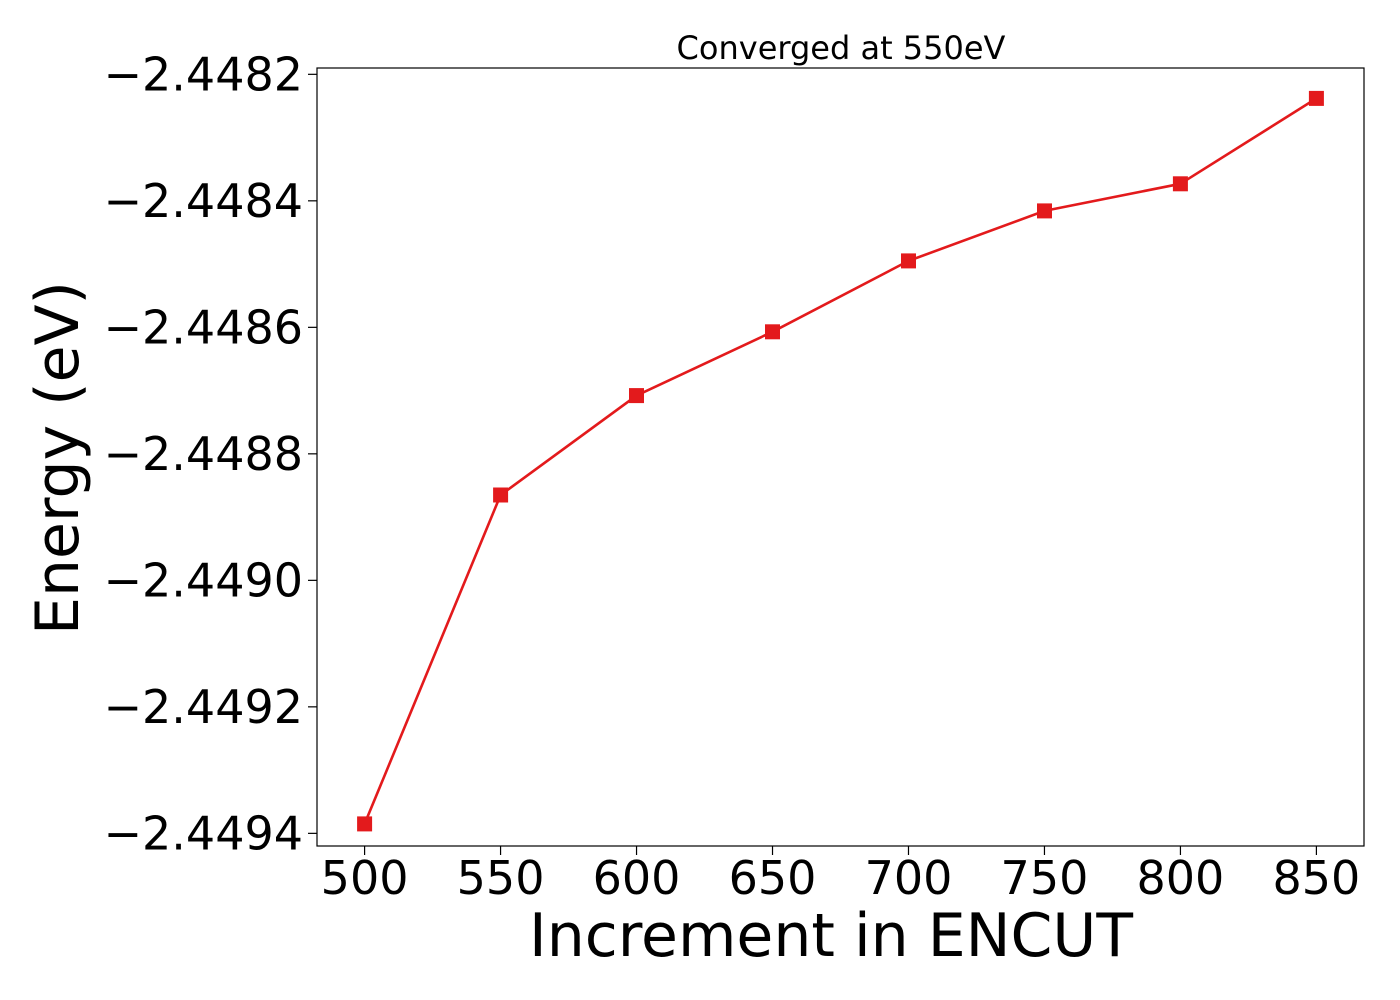  Describe the element at coordinates (841, 48) in the screenshot. I see `chart-title: Converged at 550eV` at that location.